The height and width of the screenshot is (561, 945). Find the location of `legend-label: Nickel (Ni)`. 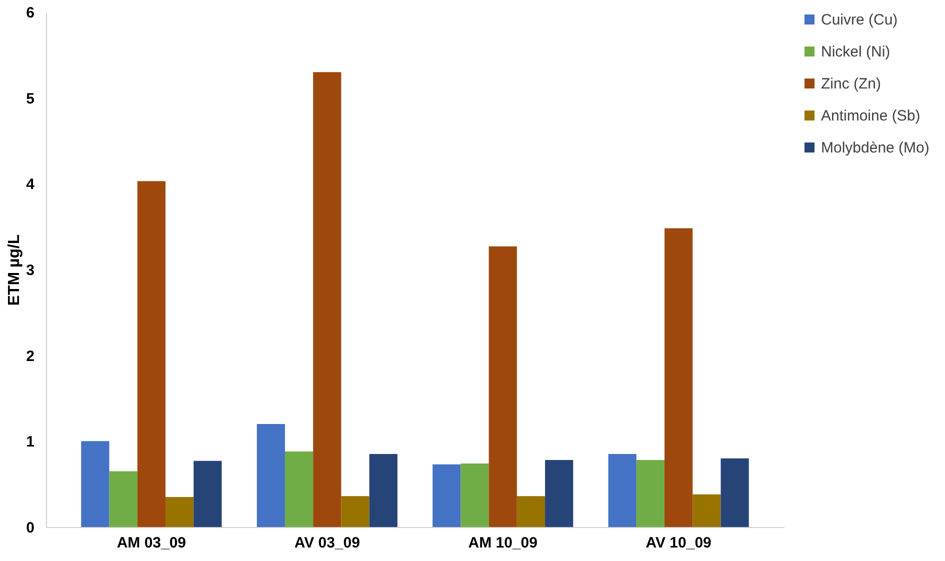

legend-label: Nickel (Ni) is located at coordinates (855, 52).